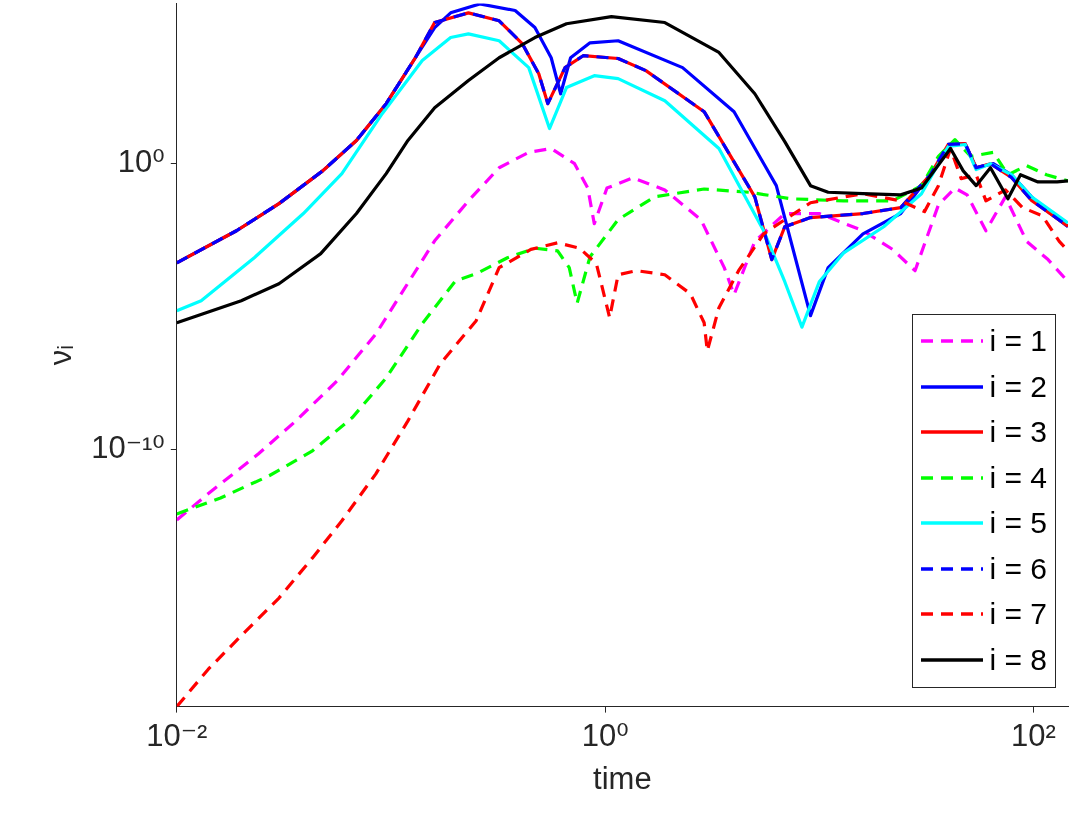  I want to click on legend-label: i = 2, so click(1018, 386).